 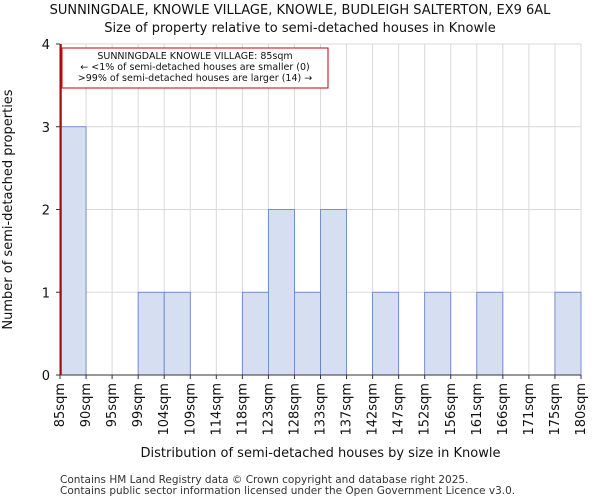 I want to click on bar-99sqm, so click(x=151, y=333).